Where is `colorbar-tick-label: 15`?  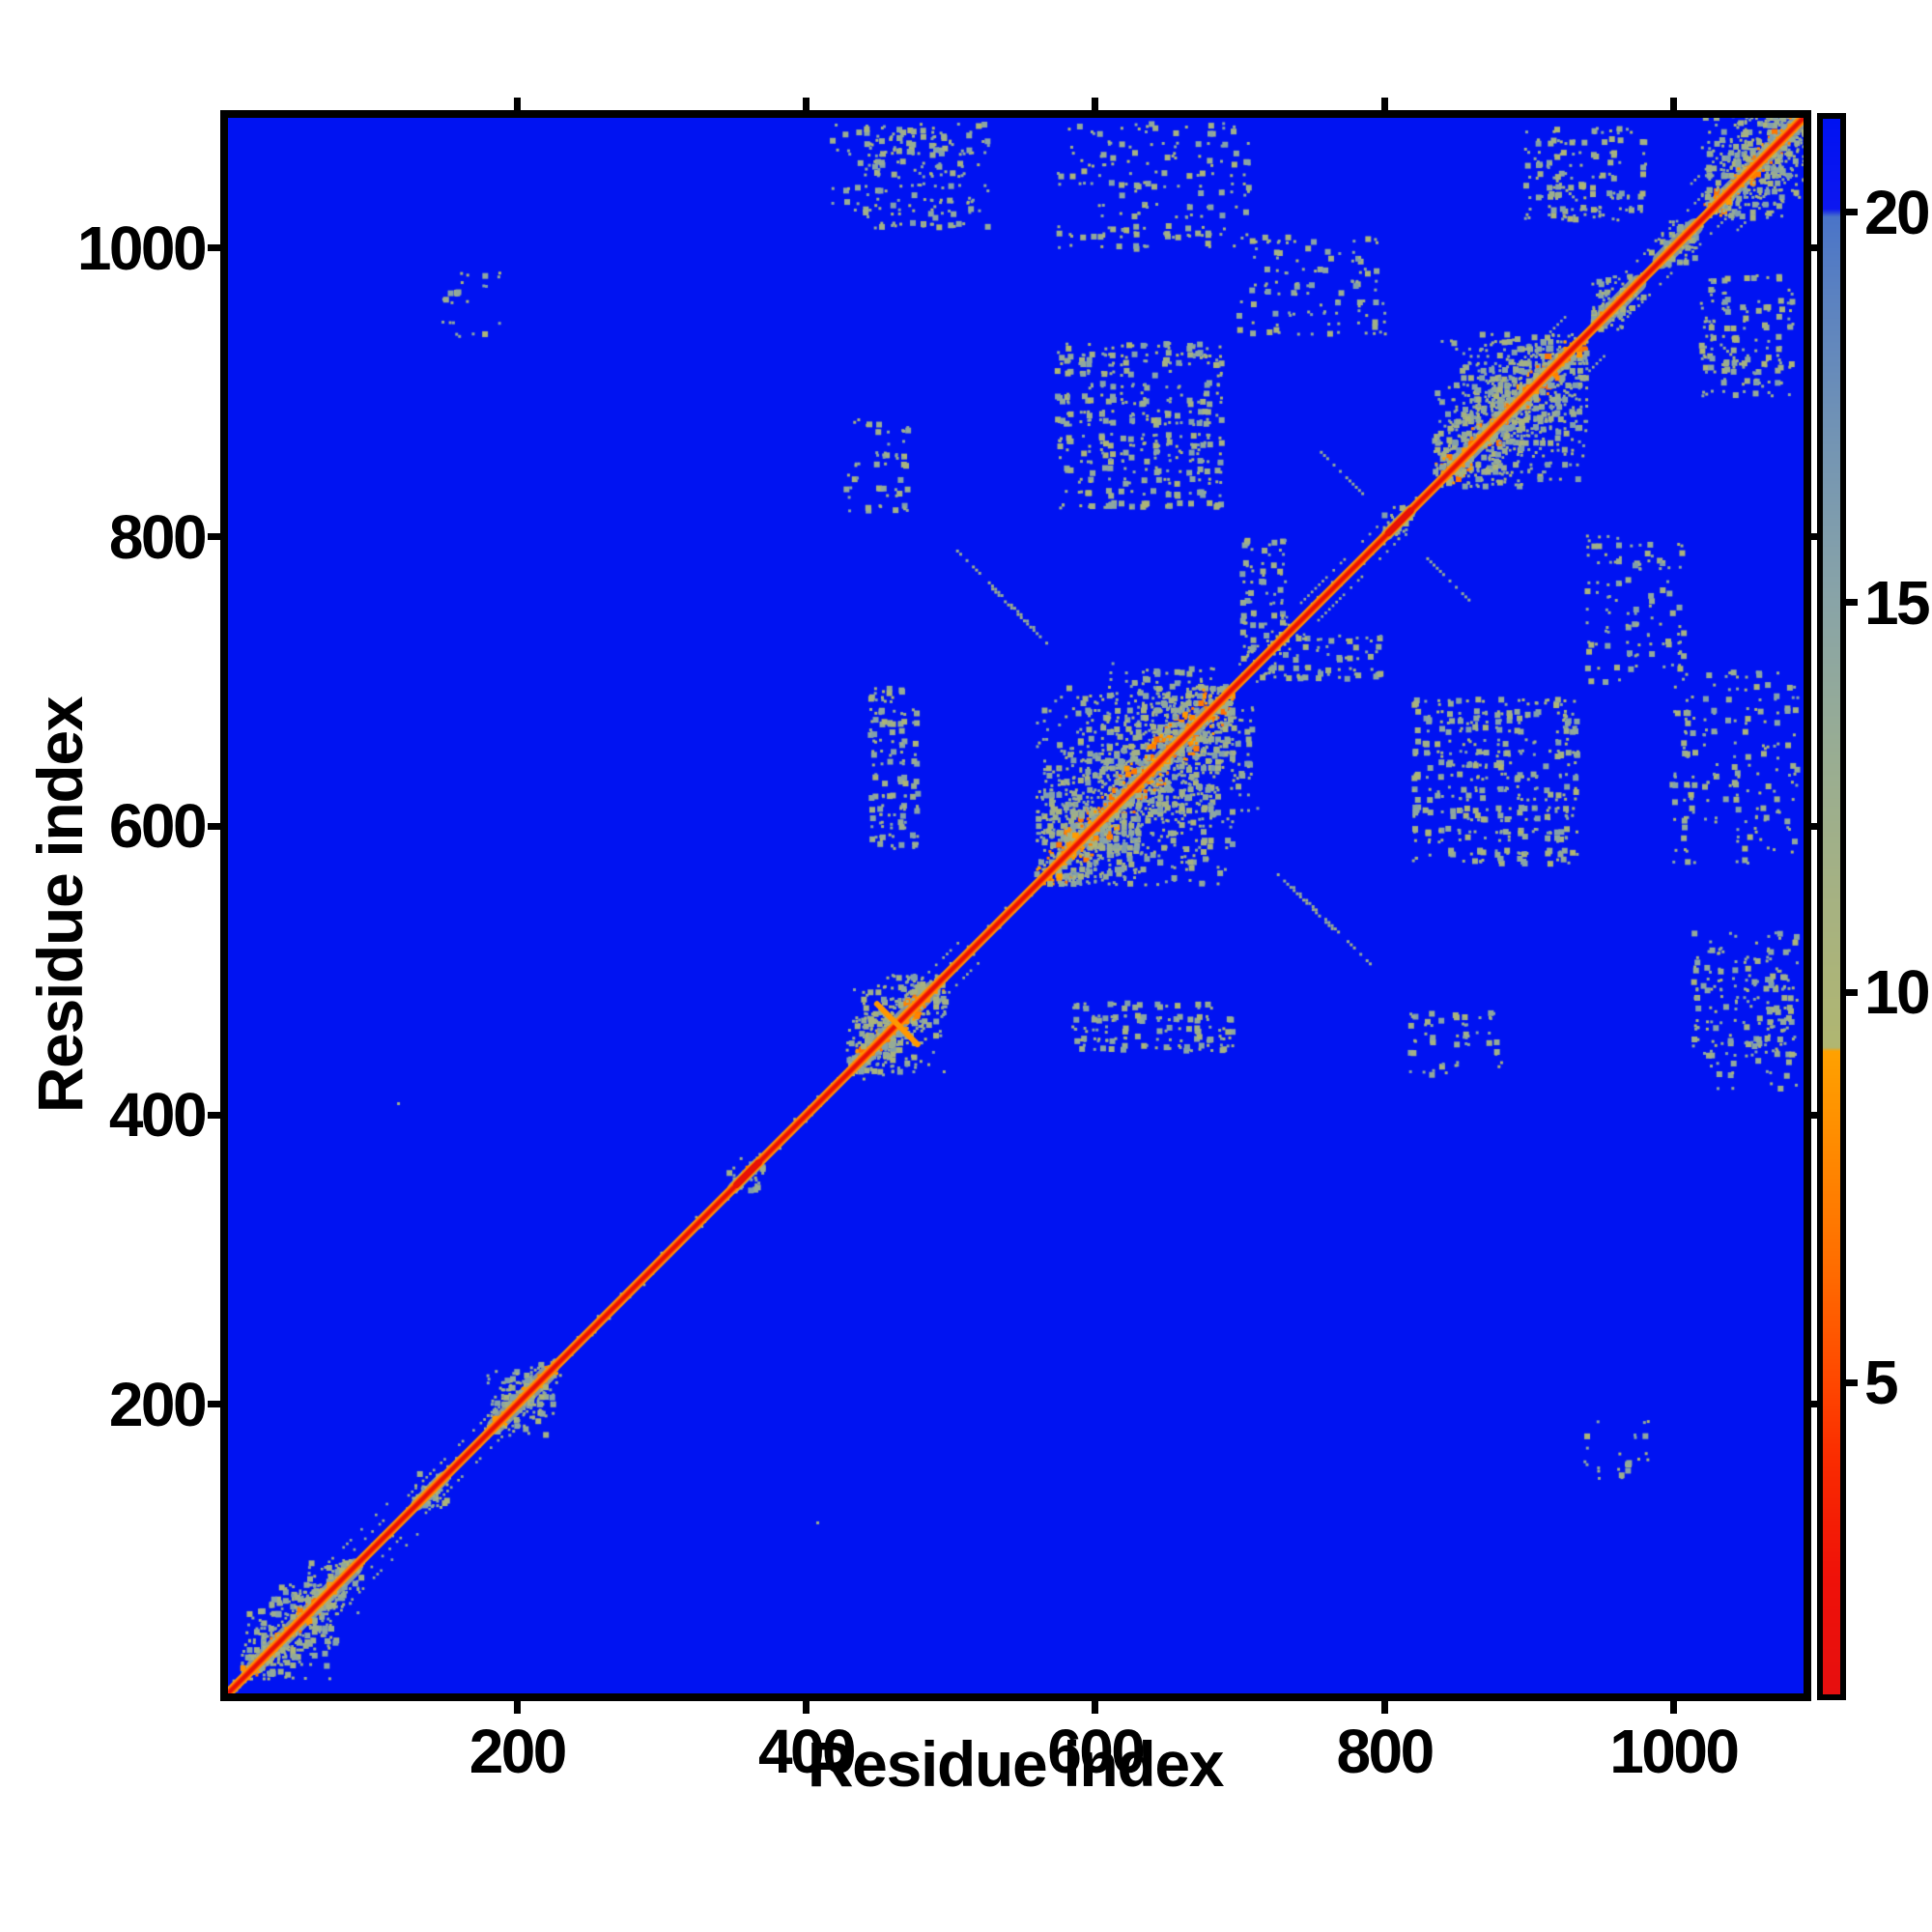
colorbar-tick-label: 15 is located at coordinates (1897, 602).